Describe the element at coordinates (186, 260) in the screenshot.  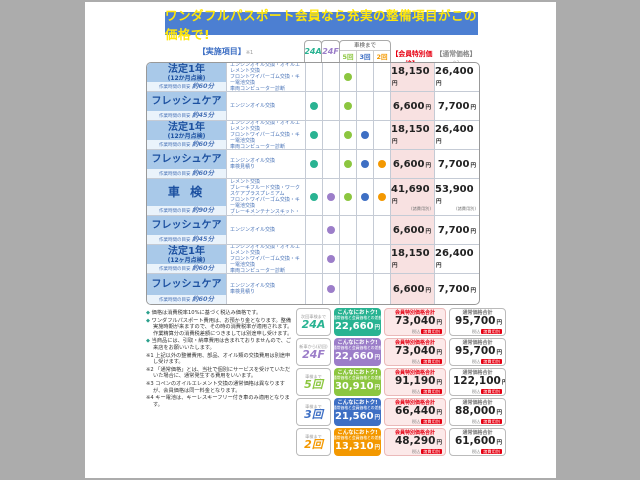
I see `service-subtitle: (12ヶ月点検)` at that location.